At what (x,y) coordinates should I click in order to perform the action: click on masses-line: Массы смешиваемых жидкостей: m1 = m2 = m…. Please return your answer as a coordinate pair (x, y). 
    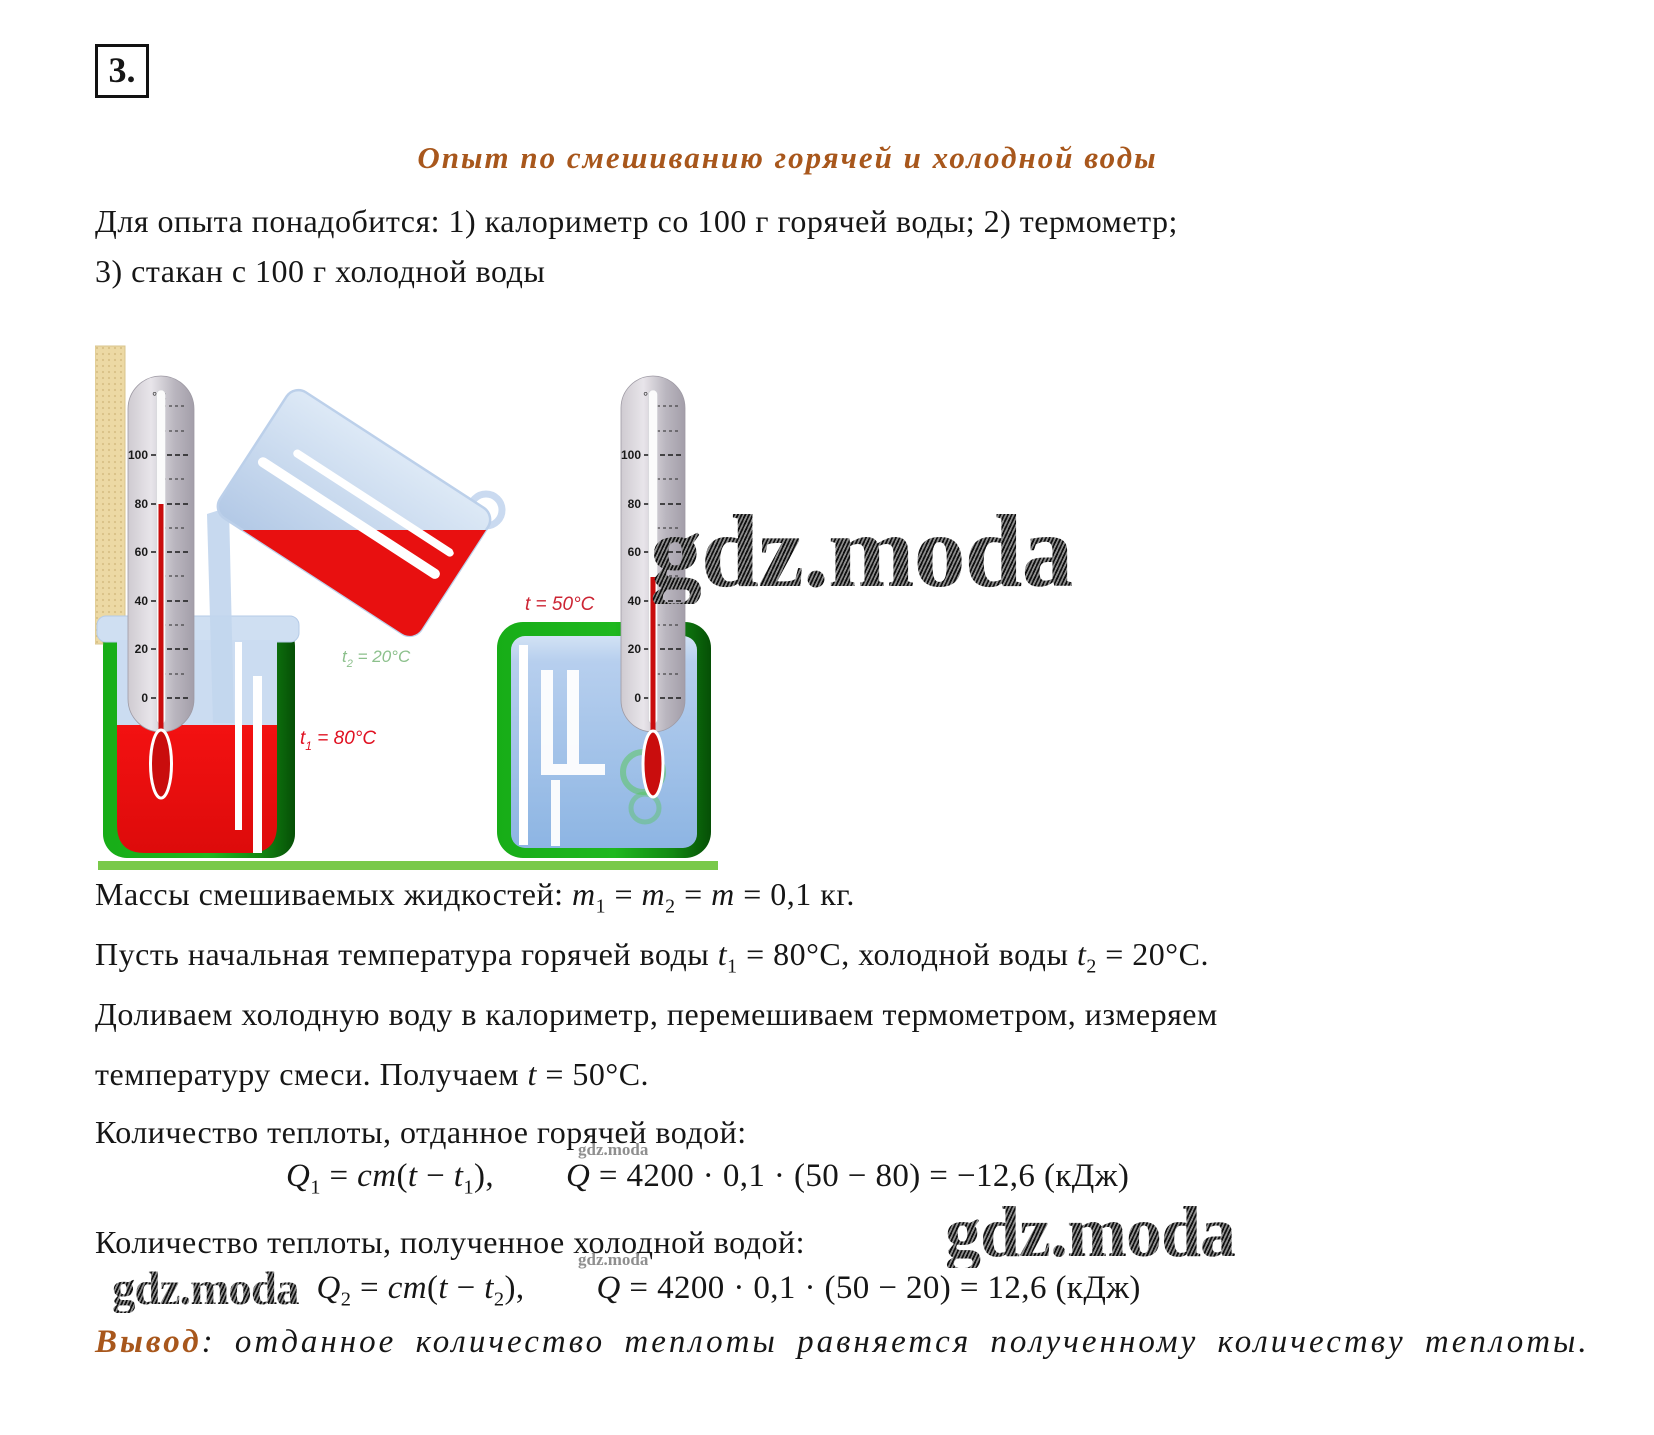
    Looking at the image, I should click on (475, 897).